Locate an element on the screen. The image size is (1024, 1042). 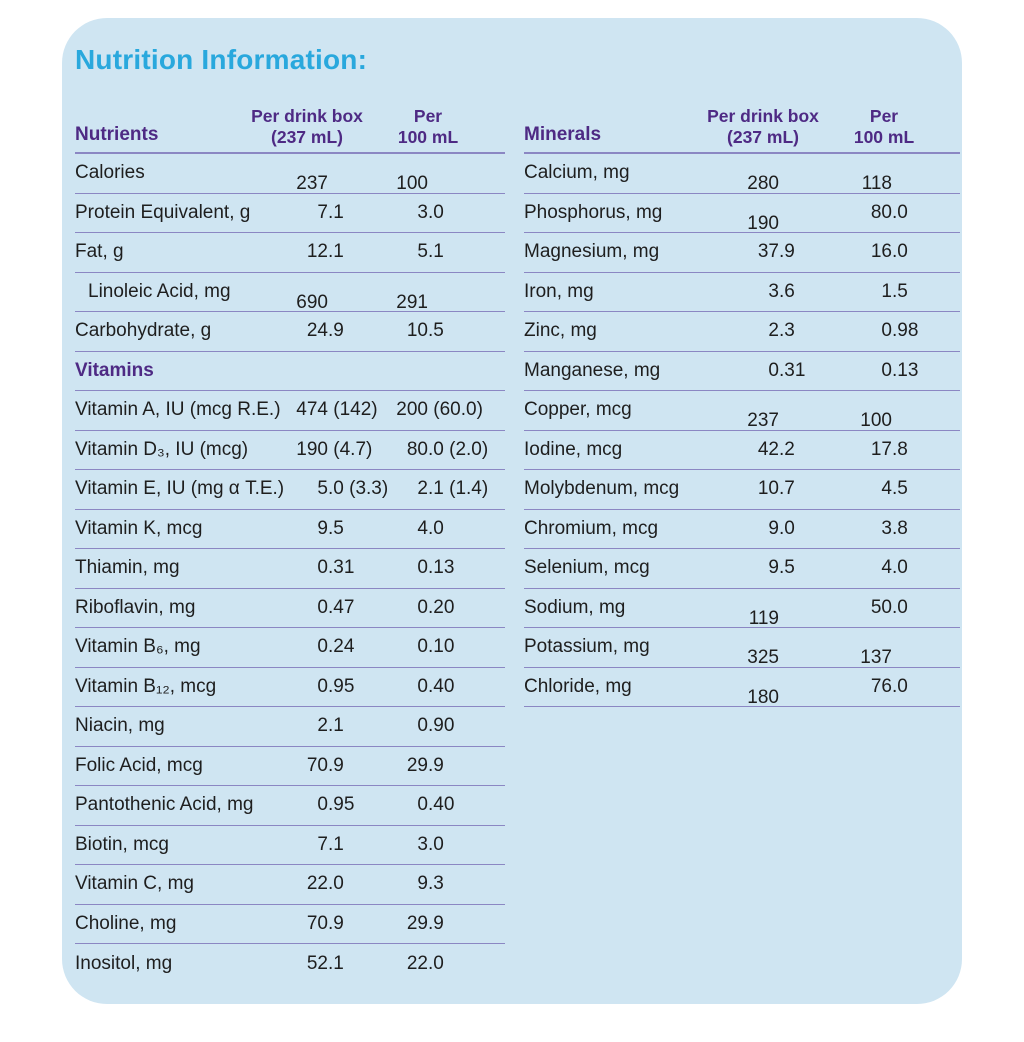
table-row: Choline, mg 70.9 29.9 is located at coordinates (290, 924).